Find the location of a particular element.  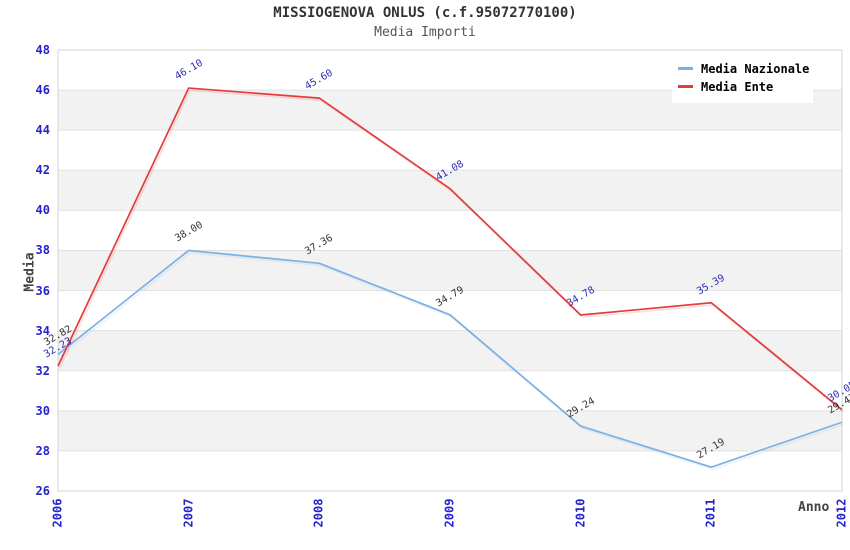

legend-label-ente: Media Ente is located at coordinates (737, 86).